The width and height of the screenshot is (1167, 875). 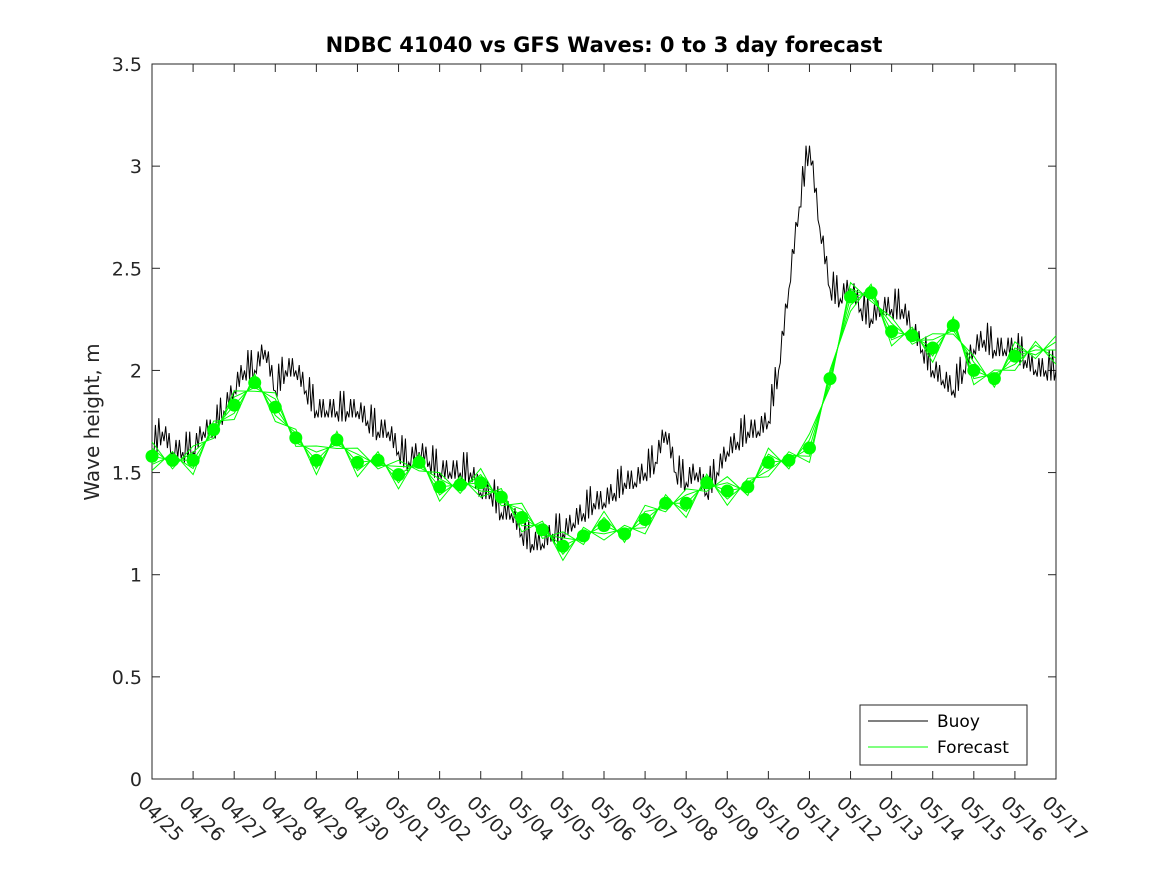 What do you see at coordinates (1023, 819) in the screenshot?
I see `x-tick-label: 05/16` at bounding box center [1023, 819].